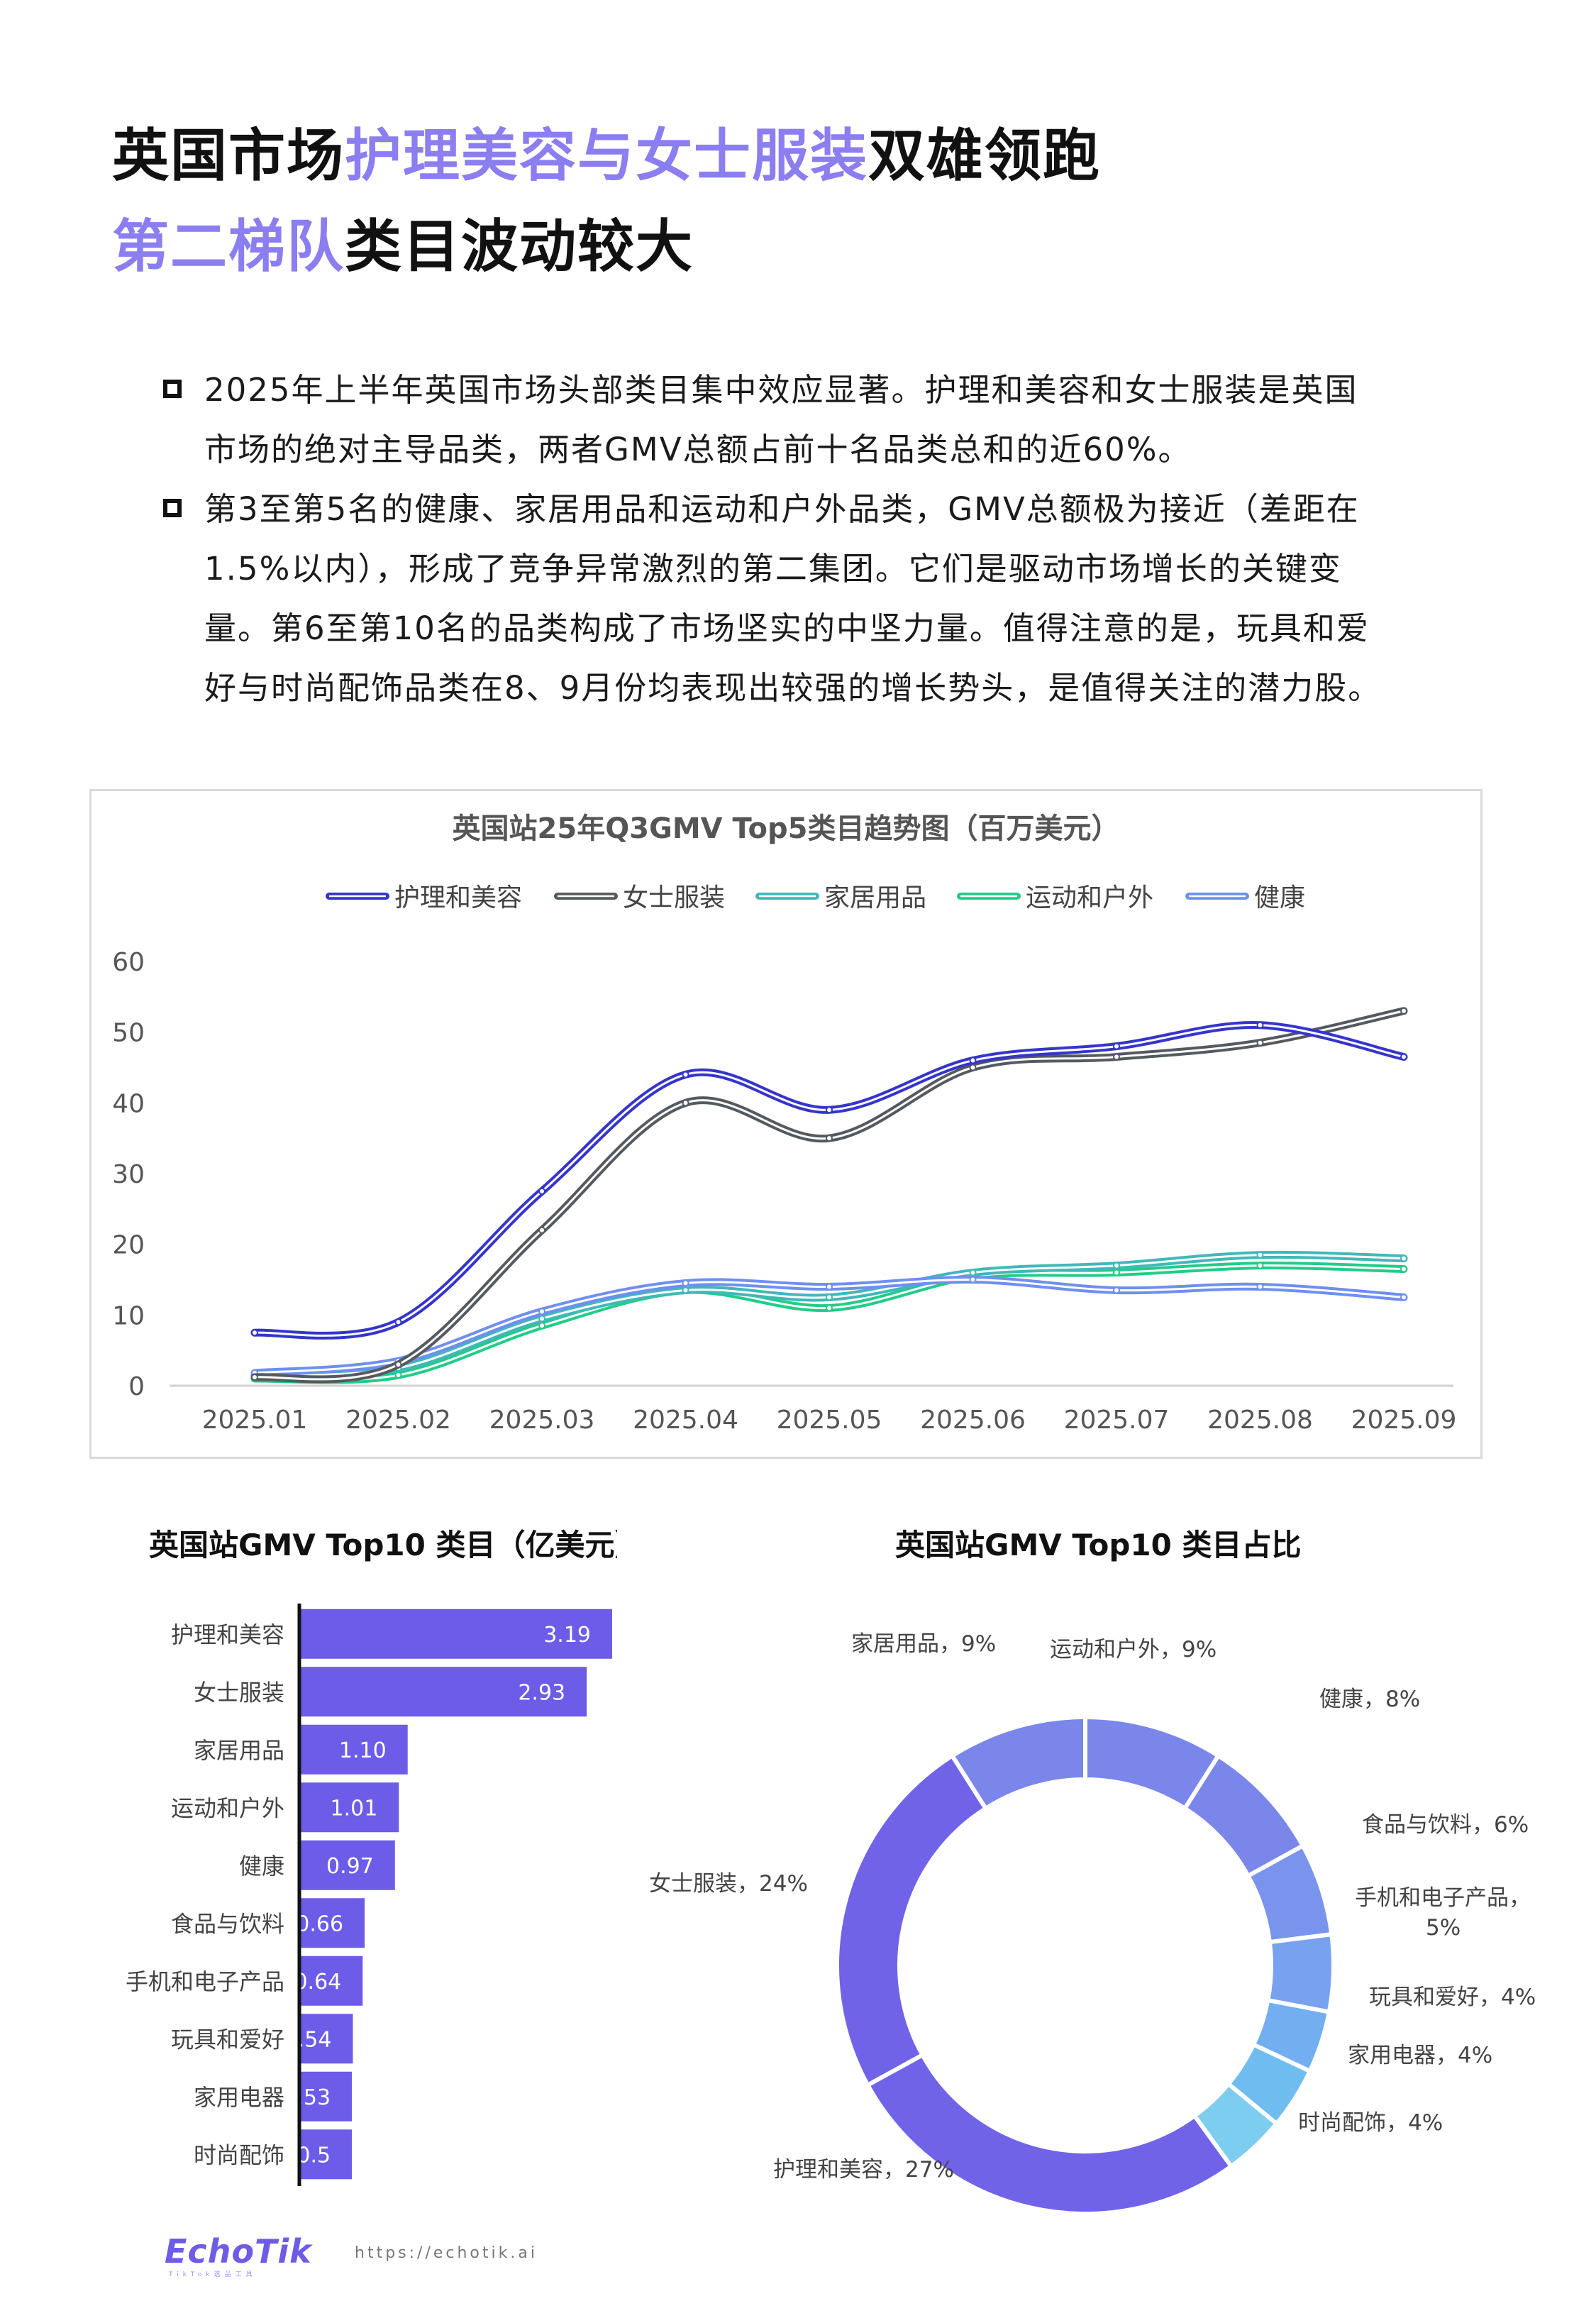 The image size is (1596, 2306). I want to click on legend-label: 家居用品, so click(875, 898).